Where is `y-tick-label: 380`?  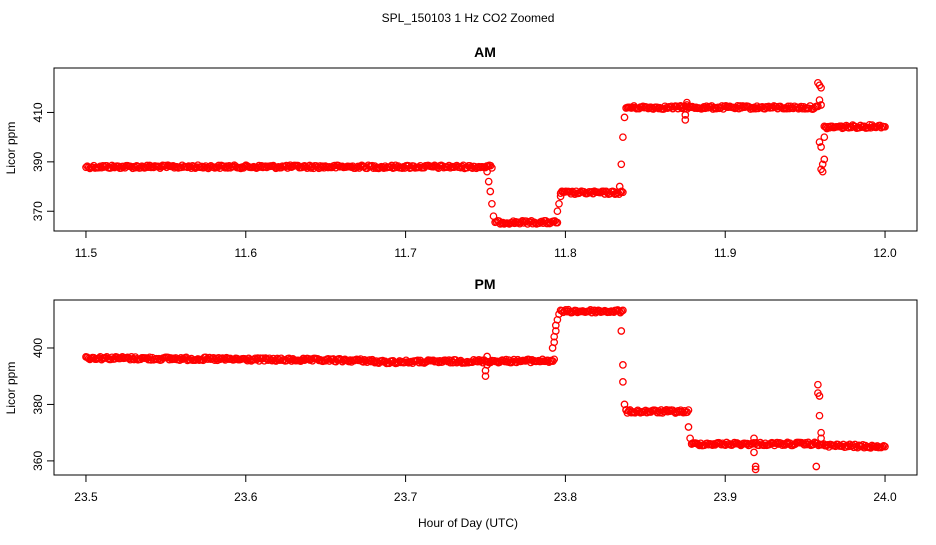 y-tick-label: 380 is located at coordinates (38, 404).